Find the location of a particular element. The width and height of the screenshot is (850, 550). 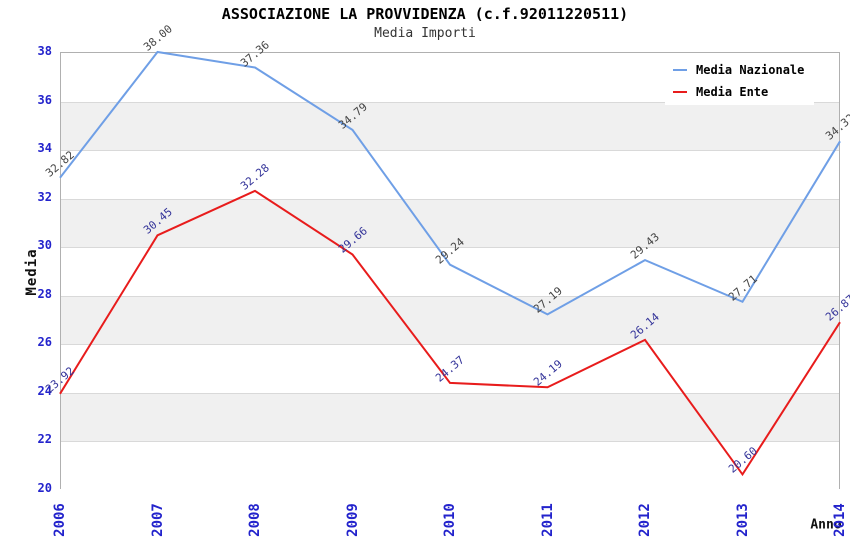

legend-label: Media Nazionale is located at coordinates (750, 70).